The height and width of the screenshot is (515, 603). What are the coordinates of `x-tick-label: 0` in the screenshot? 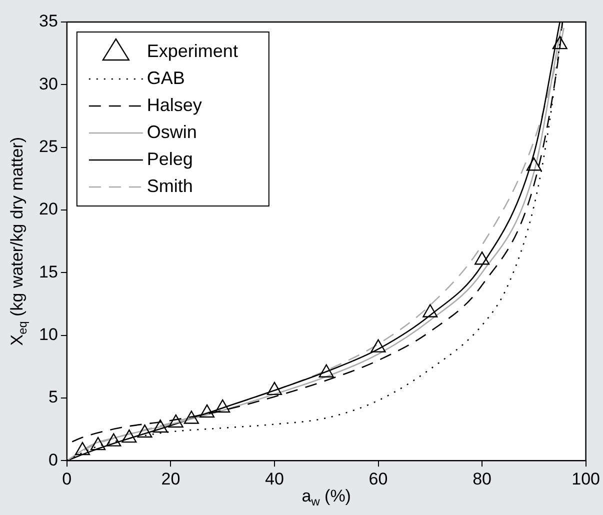 It's located at (67, 478).